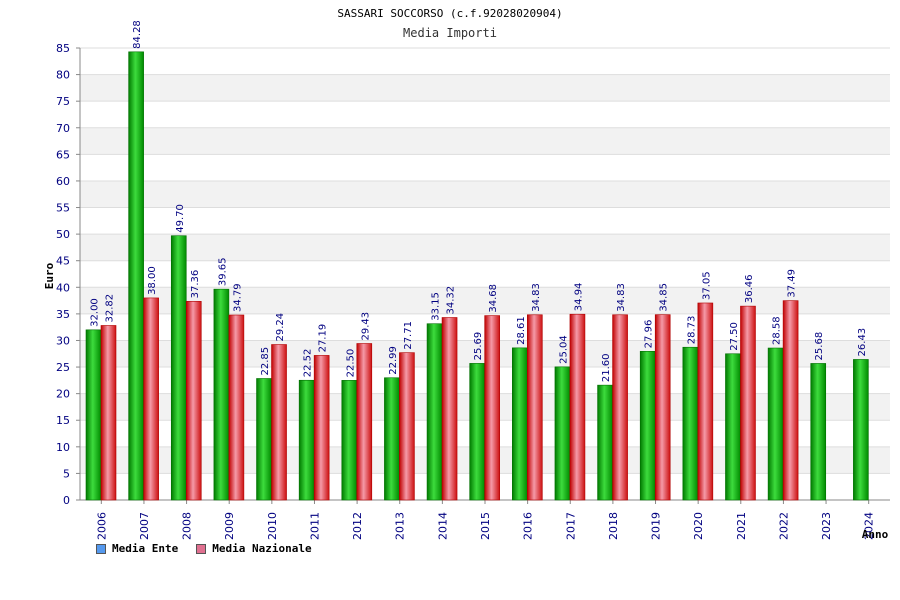  What do you see at coordinates (777, 330) in the screenshot?
I see `data-label-media-ente: 28.58` at bounding box center [777, 330].